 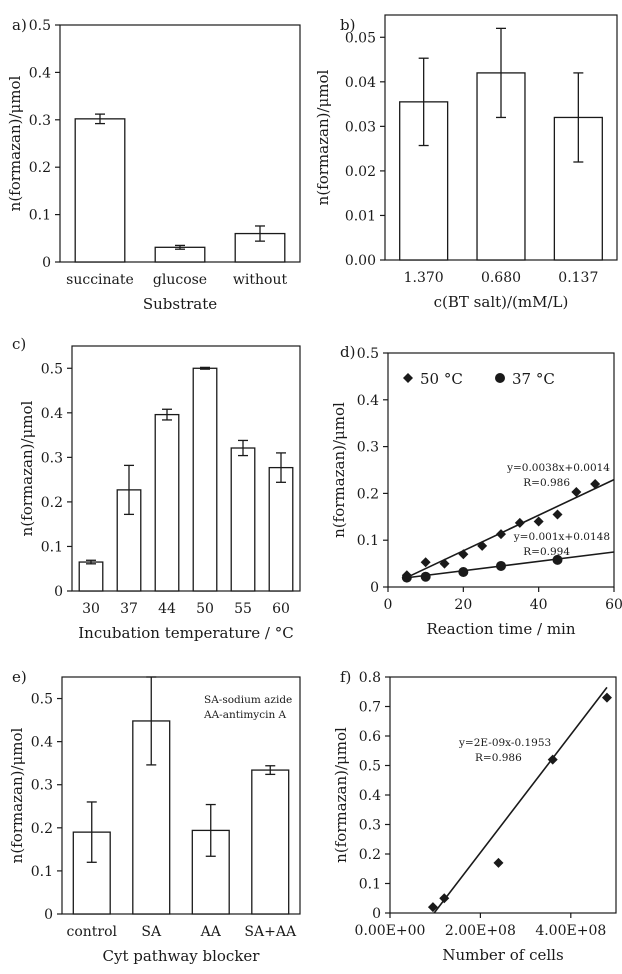 I want to click on x-tick-label: 40, so click(x=539, y=605).